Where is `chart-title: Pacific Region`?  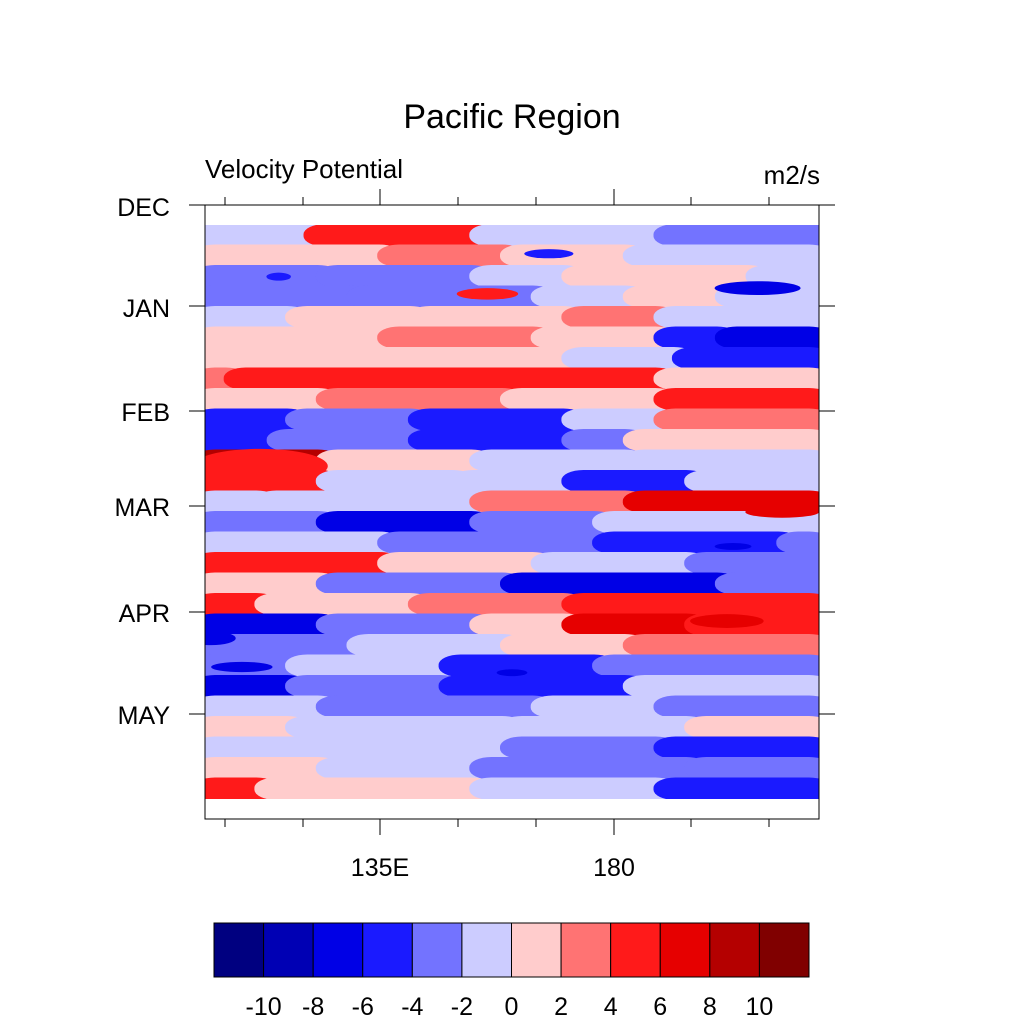 chart-title: Pacific Region is located at coordinates (511, 117).